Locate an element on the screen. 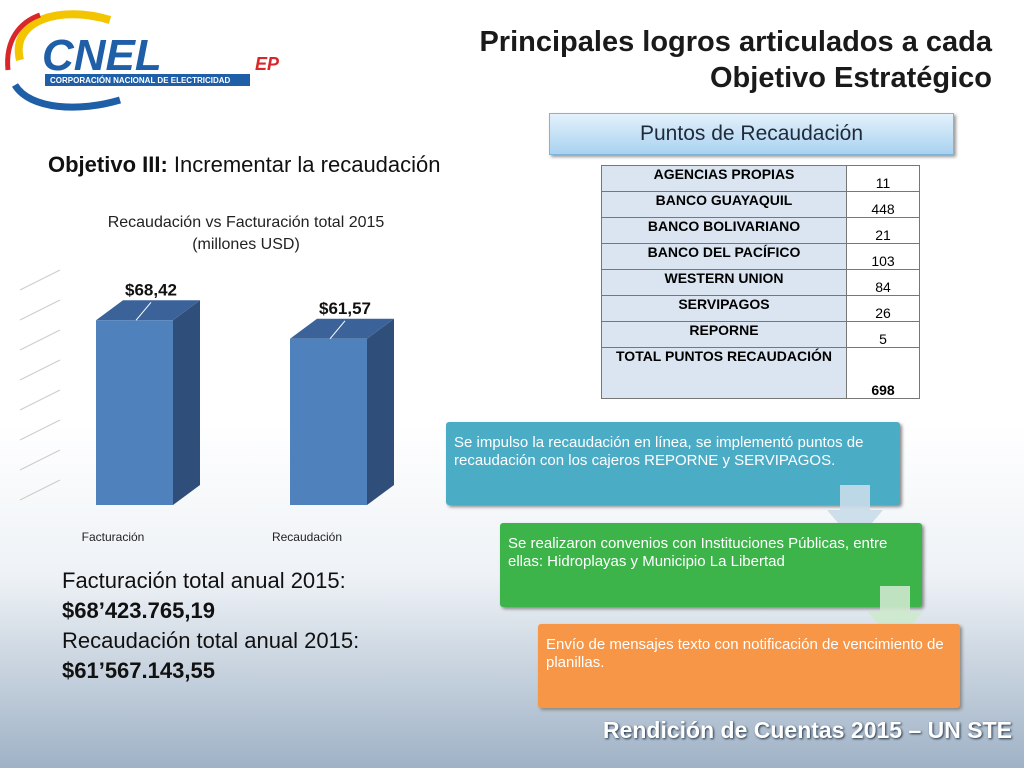 The height and width of the screenshot is (768, 1024). summary-line: $68’423.765,19 is located at coordinates (138, 610).